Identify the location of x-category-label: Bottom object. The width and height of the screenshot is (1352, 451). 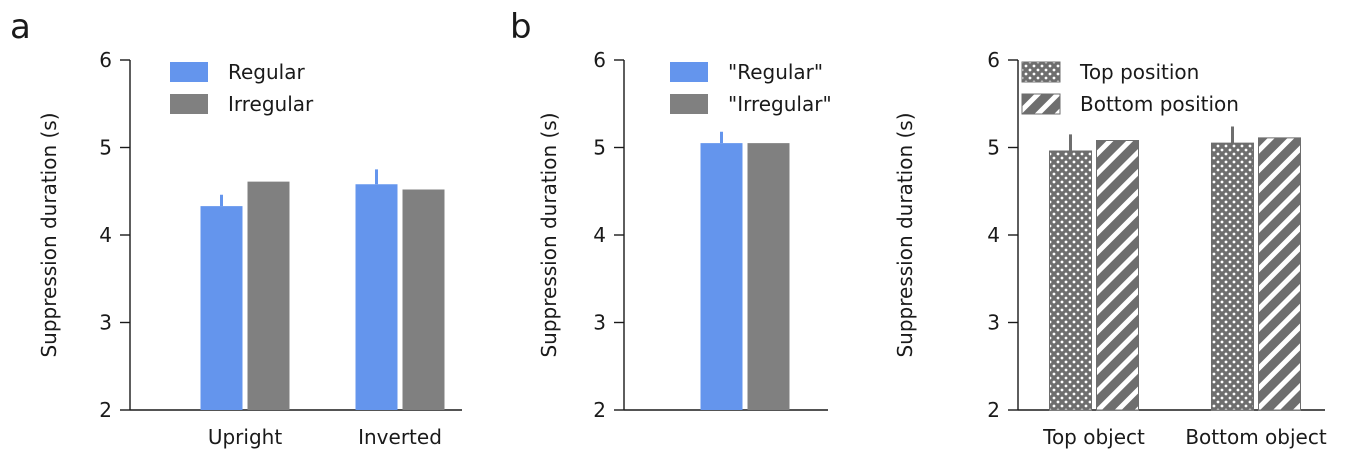
(1256, 437).